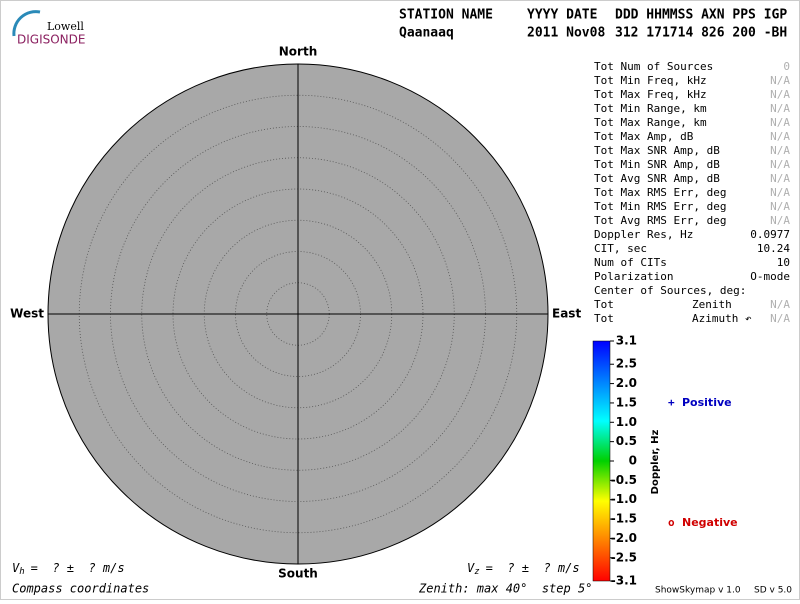 The image size is (800, 604). Describe the element at coordinates (562, 15) in the screenshot. I see `header-col: YYYY DATE` at that location.